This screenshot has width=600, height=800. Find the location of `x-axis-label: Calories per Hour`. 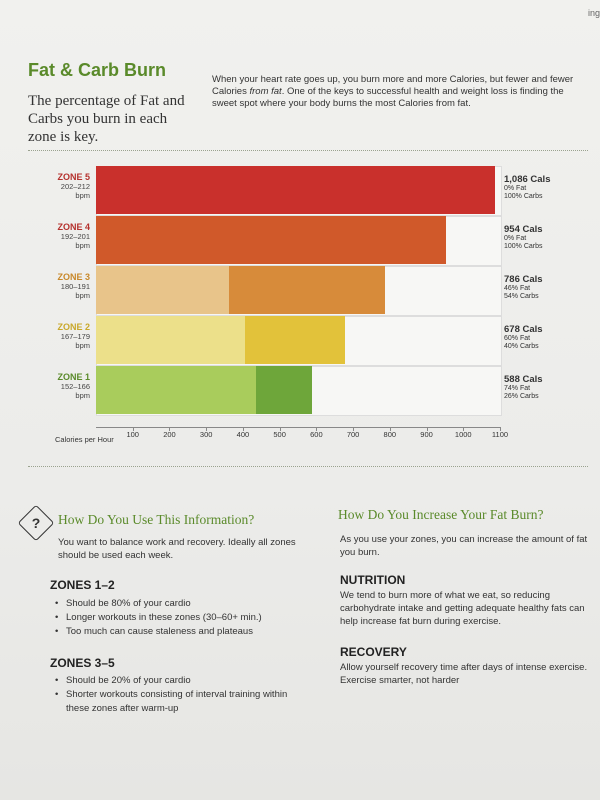

x-axis-label: Calories per Hour is located at coordinates (84, 439).